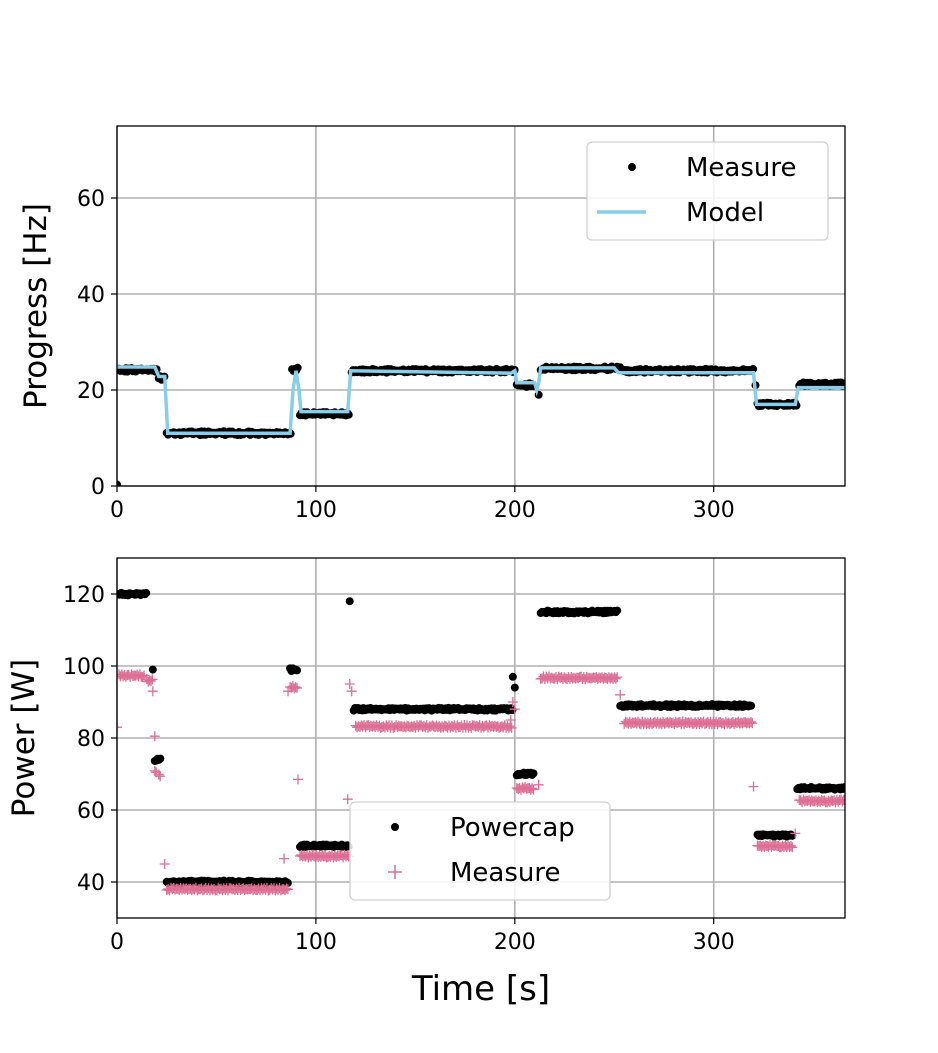 The height and width of the screenshot is (1053, 938). Describe the element at coordinates (84, 595) in the screenshot. I see `y-tick-label: 120` at that location.